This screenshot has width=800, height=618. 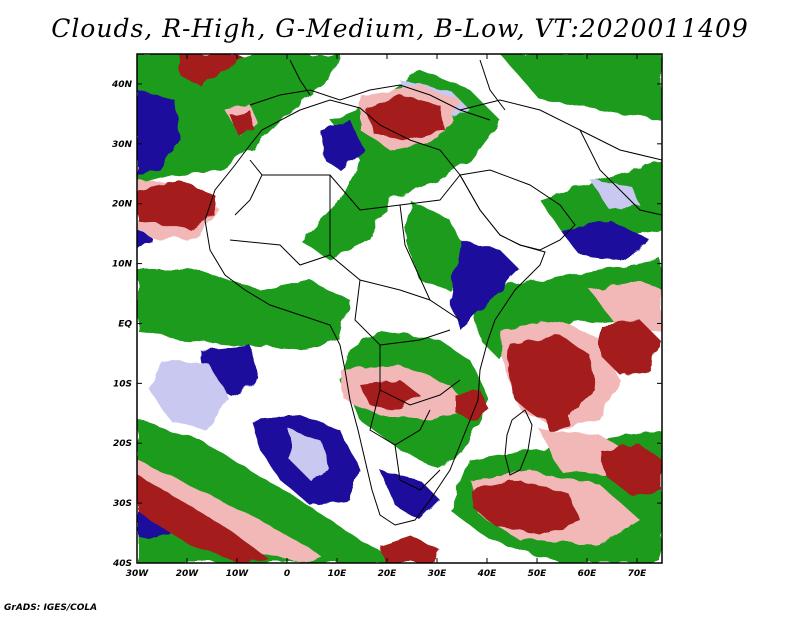 What do you see at coordinates (438, 574) in the screenshot?
I see `lon-tick-label: 30E` at bounding box center [438, 574].